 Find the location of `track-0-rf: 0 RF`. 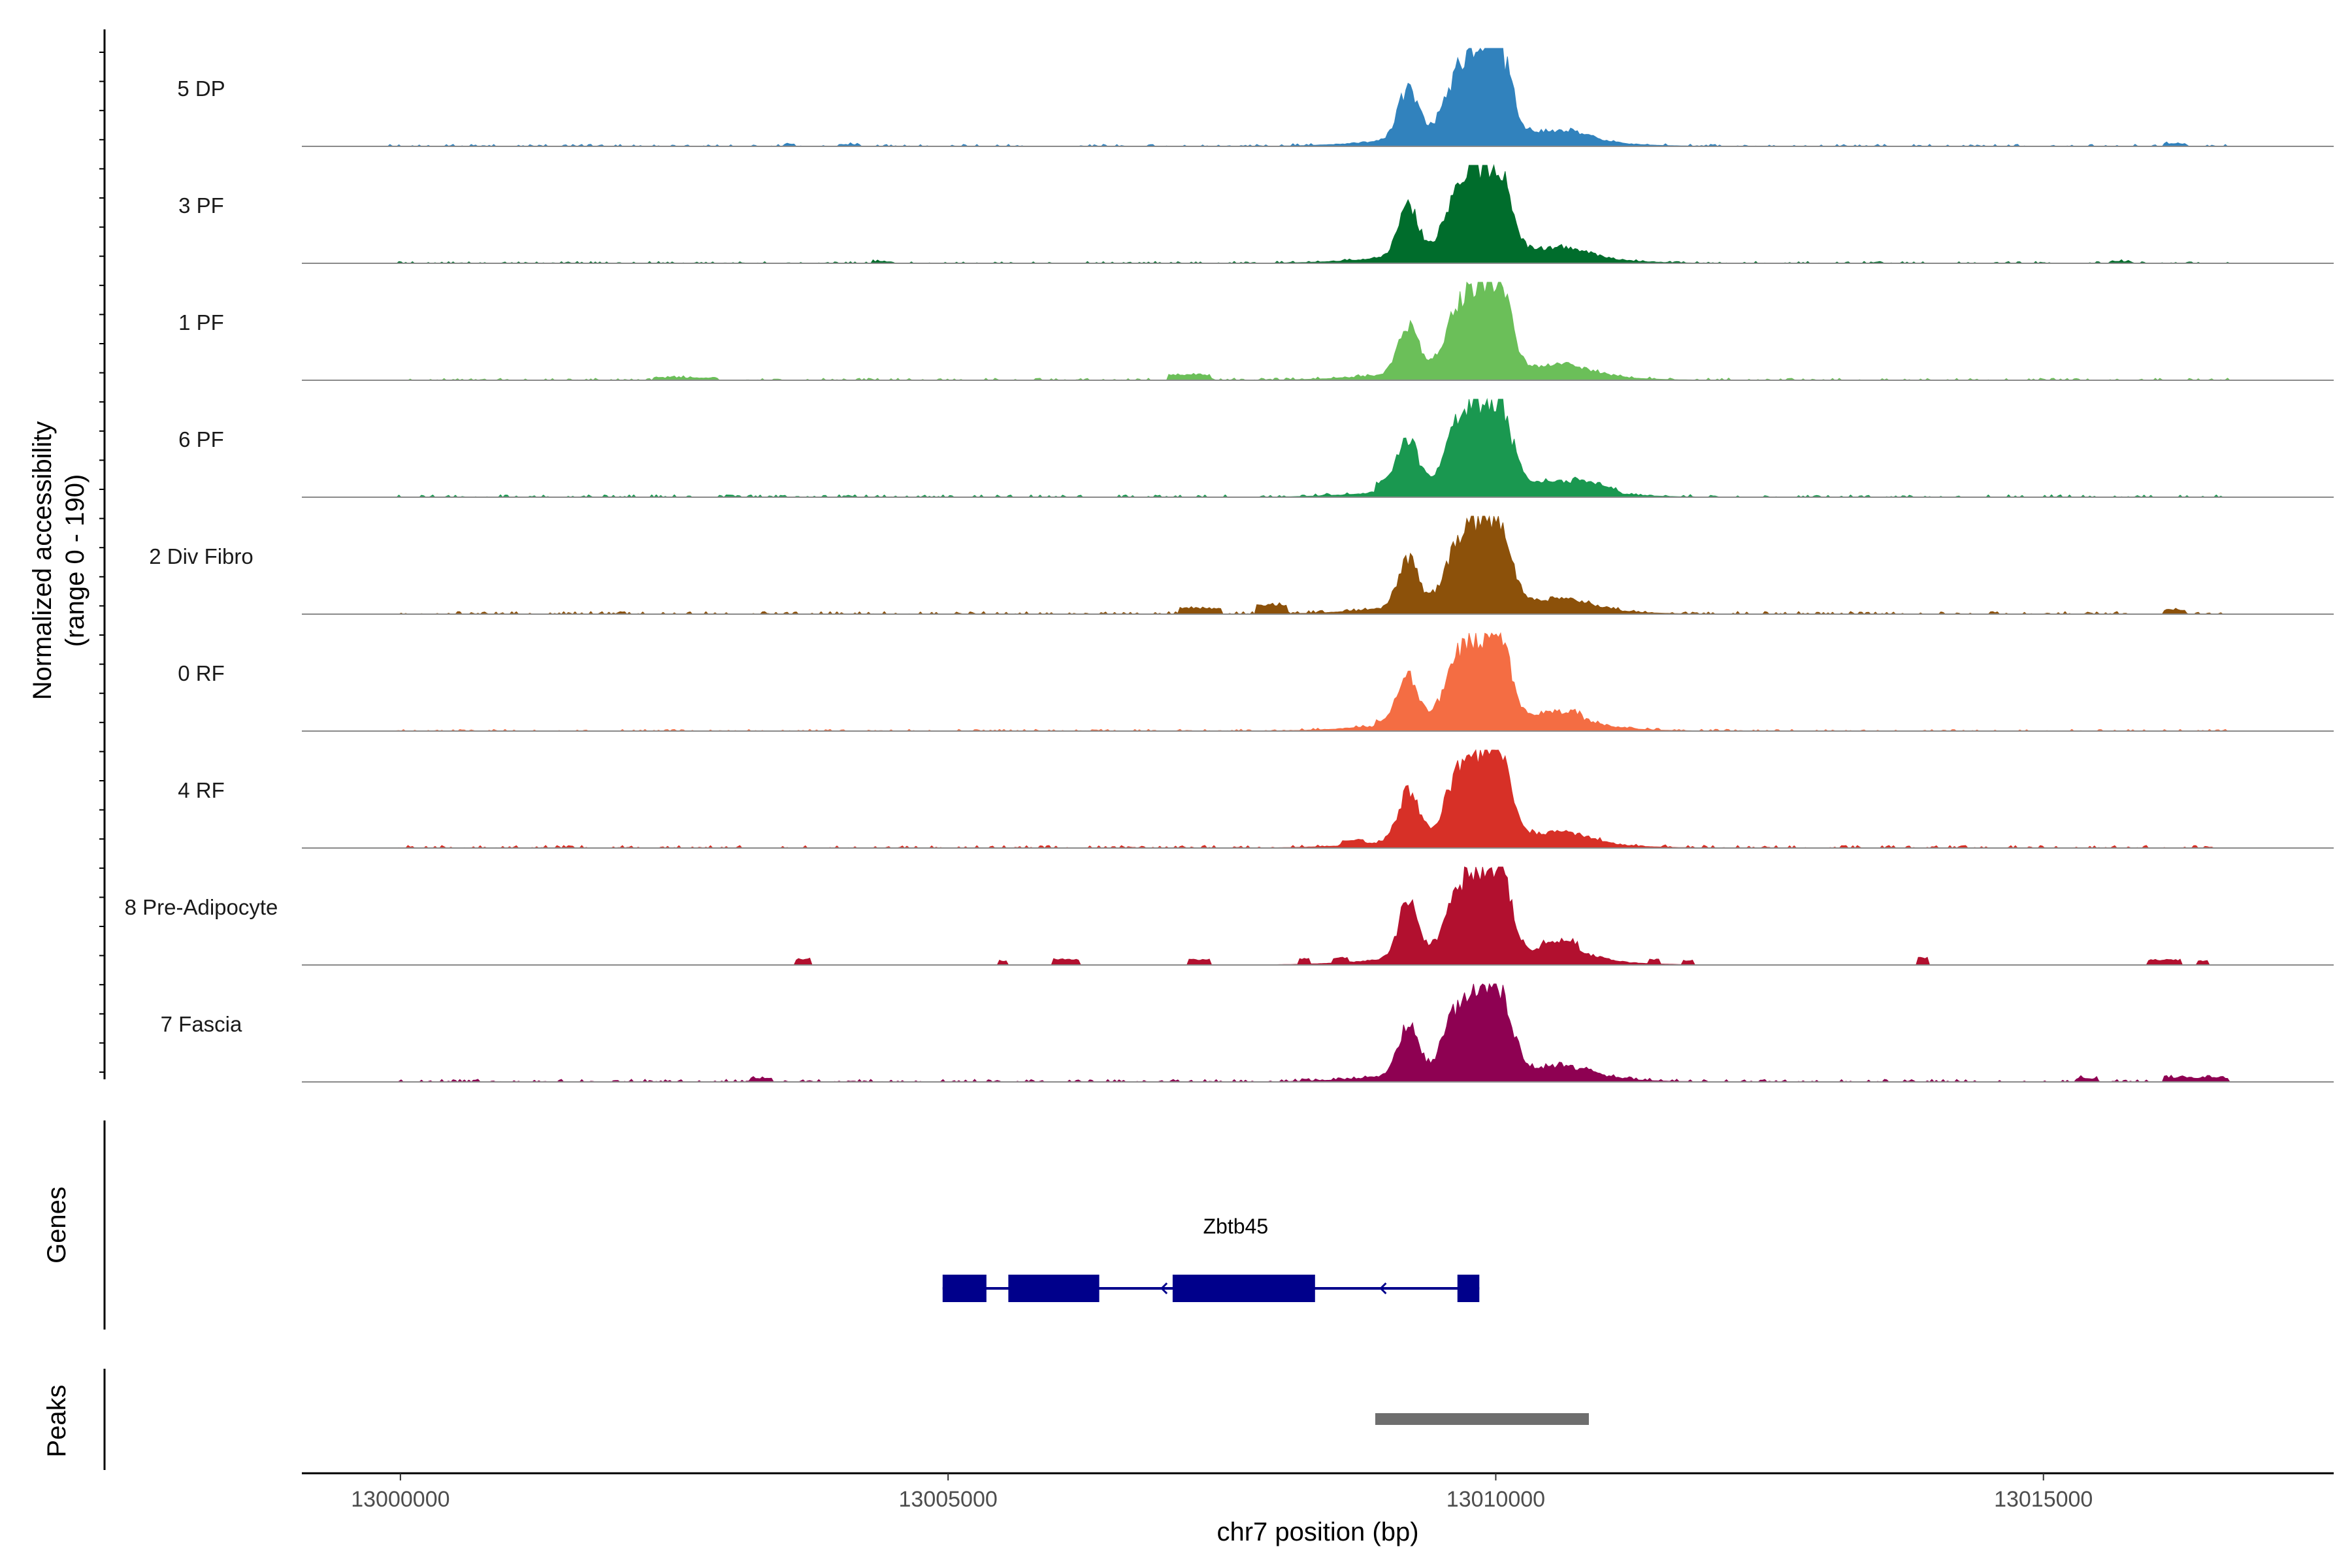

track-0-rf: 0 RF is located at coordinates (1256, 682).